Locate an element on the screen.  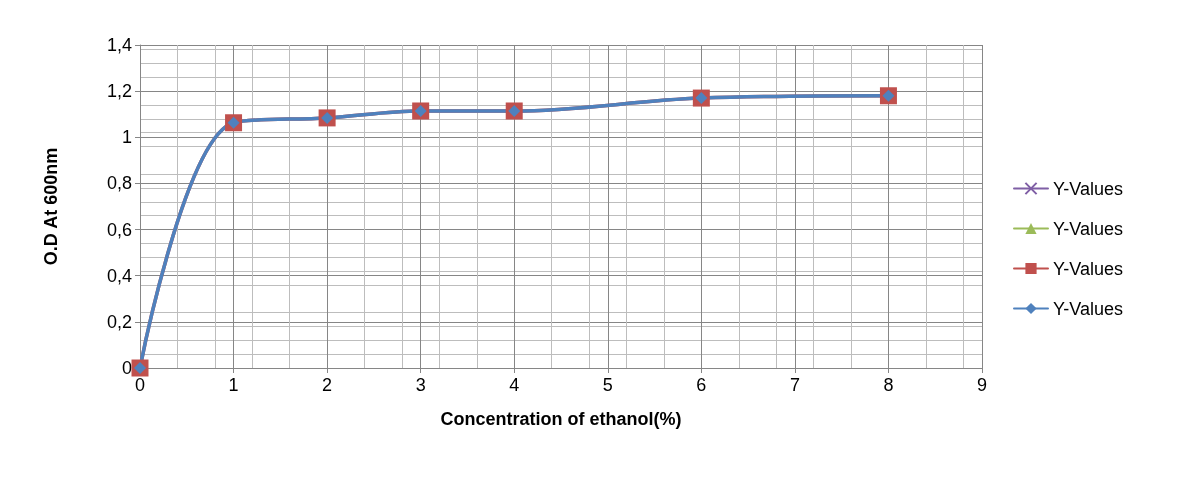
y-tick-label: 1 is located at coordinates (126, 137).